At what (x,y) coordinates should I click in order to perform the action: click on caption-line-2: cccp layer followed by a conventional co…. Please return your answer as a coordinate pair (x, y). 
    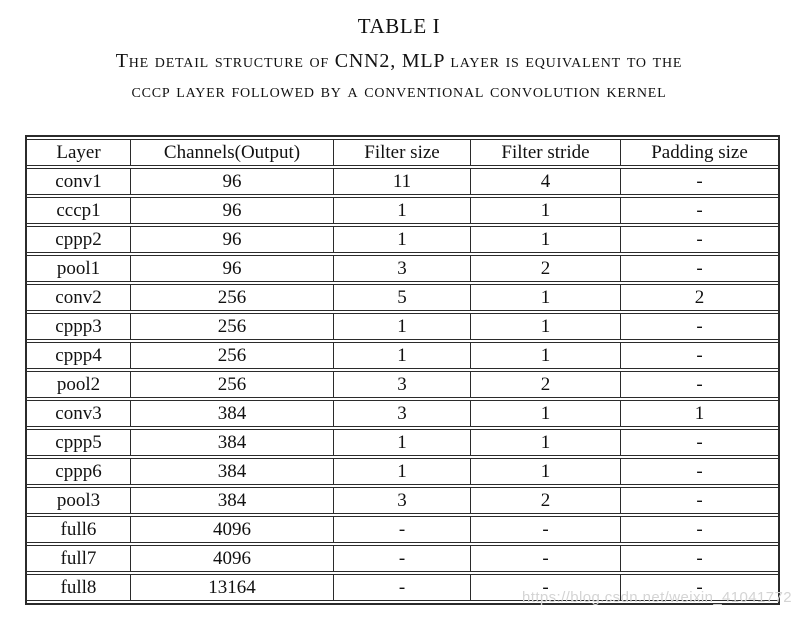
    Looking at the image, I should click on (399, 91).